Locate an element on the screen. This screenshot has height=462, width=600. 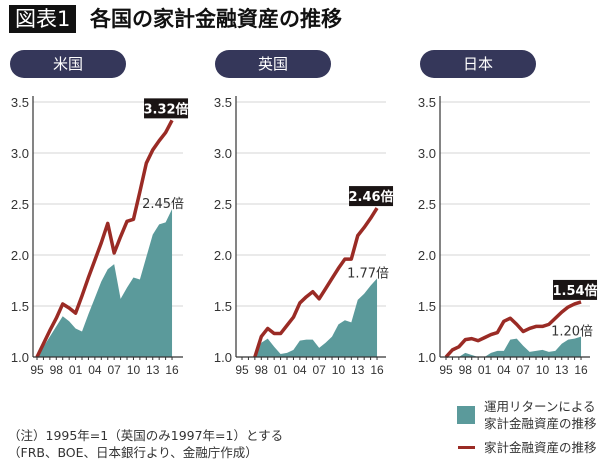
panel-title-japan: 日本 is located at coordinates (478, 64).